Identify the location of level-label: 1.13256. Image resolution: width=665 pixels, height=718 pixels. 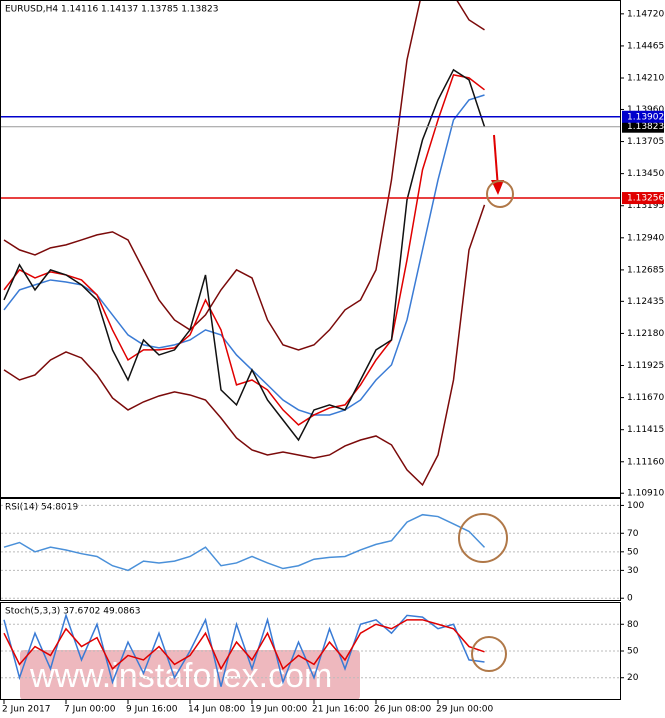
(645, 199).